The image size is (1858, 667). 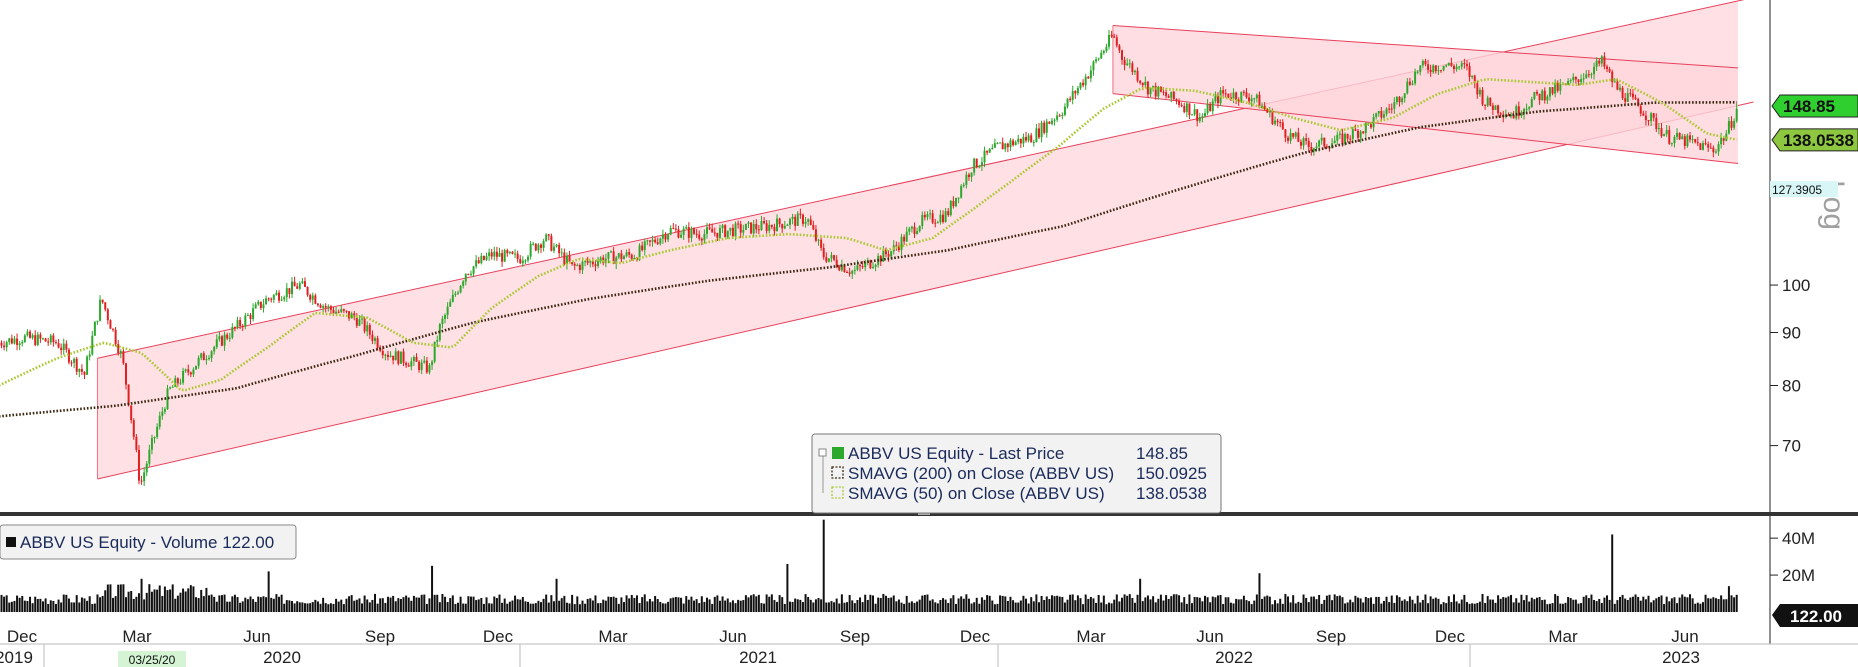 I want to click on volume-legend: ABBV US Equity - Volume 122.00, so click(x=148, y=542).